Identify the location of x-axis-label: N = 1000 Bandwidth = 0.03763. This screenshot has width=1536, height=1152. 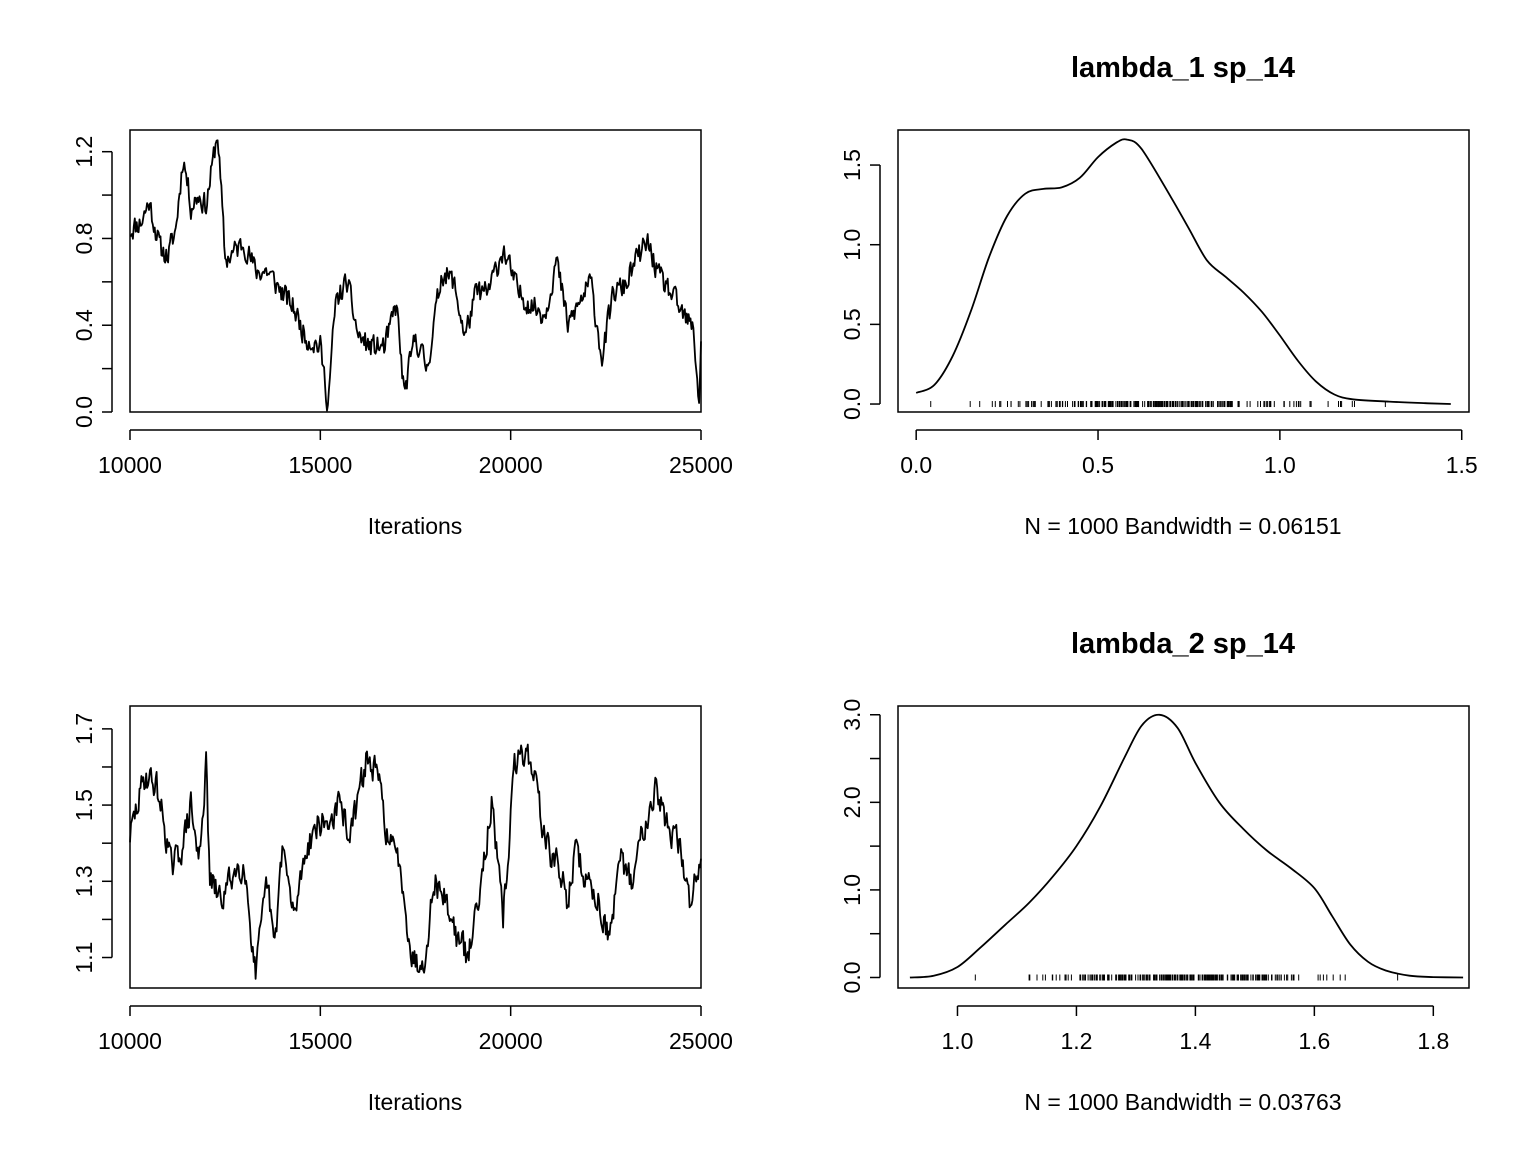
(1182, 1102).